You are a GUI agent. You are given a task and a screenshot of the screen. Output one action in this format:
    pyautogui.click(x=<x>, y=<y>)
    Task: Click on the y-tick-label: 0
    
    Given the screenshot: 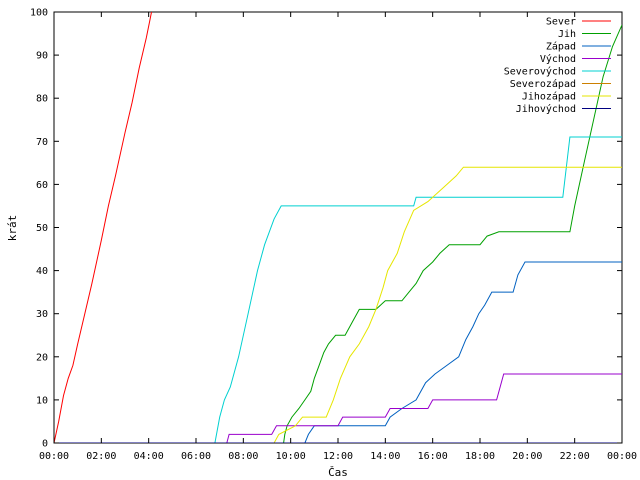 What is the action you would take?
    pyautogui.click(x=45, y=444)
    